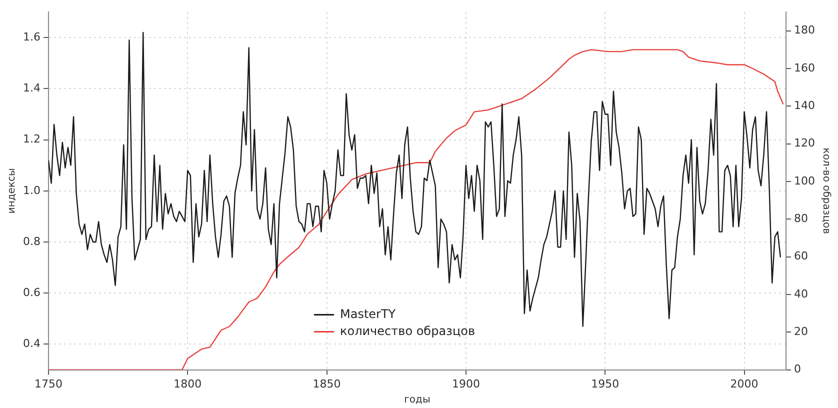 This screenshot has height=408, width=838. I want to click on y2-tick-label: 140, so click(805, 105).